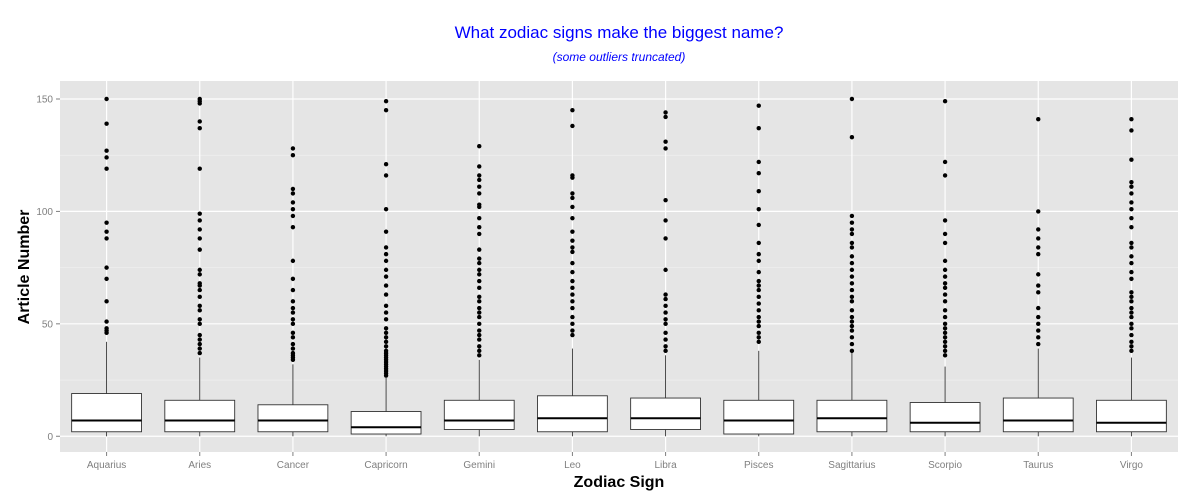  What do you see at coordinates (200, 266) in the screenshot?
I see `box-aries` at bounding box center [200, 266].